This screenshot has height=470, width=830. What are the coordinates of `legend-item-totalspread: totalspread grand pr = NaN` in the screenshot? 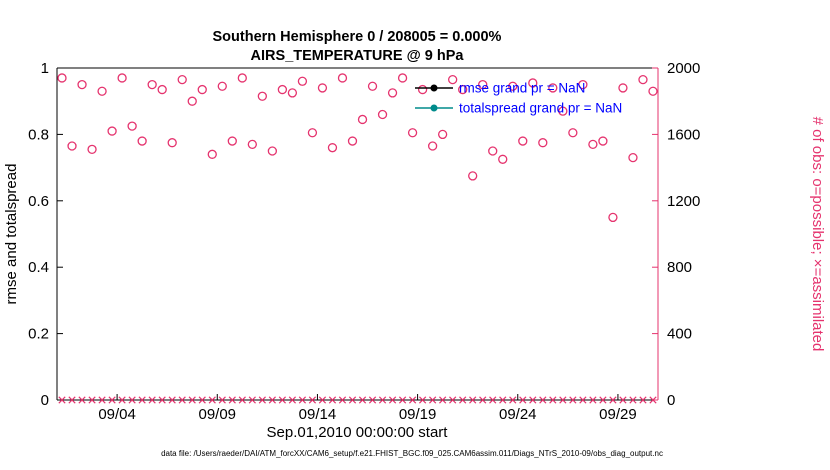 It's located at (518, 108).